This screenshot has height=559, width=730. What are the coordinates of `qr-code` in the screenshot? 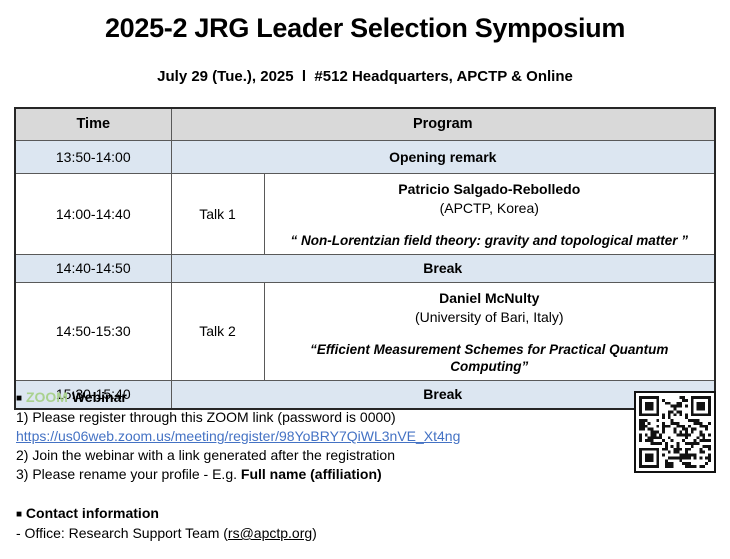 It's located at (675, 432).